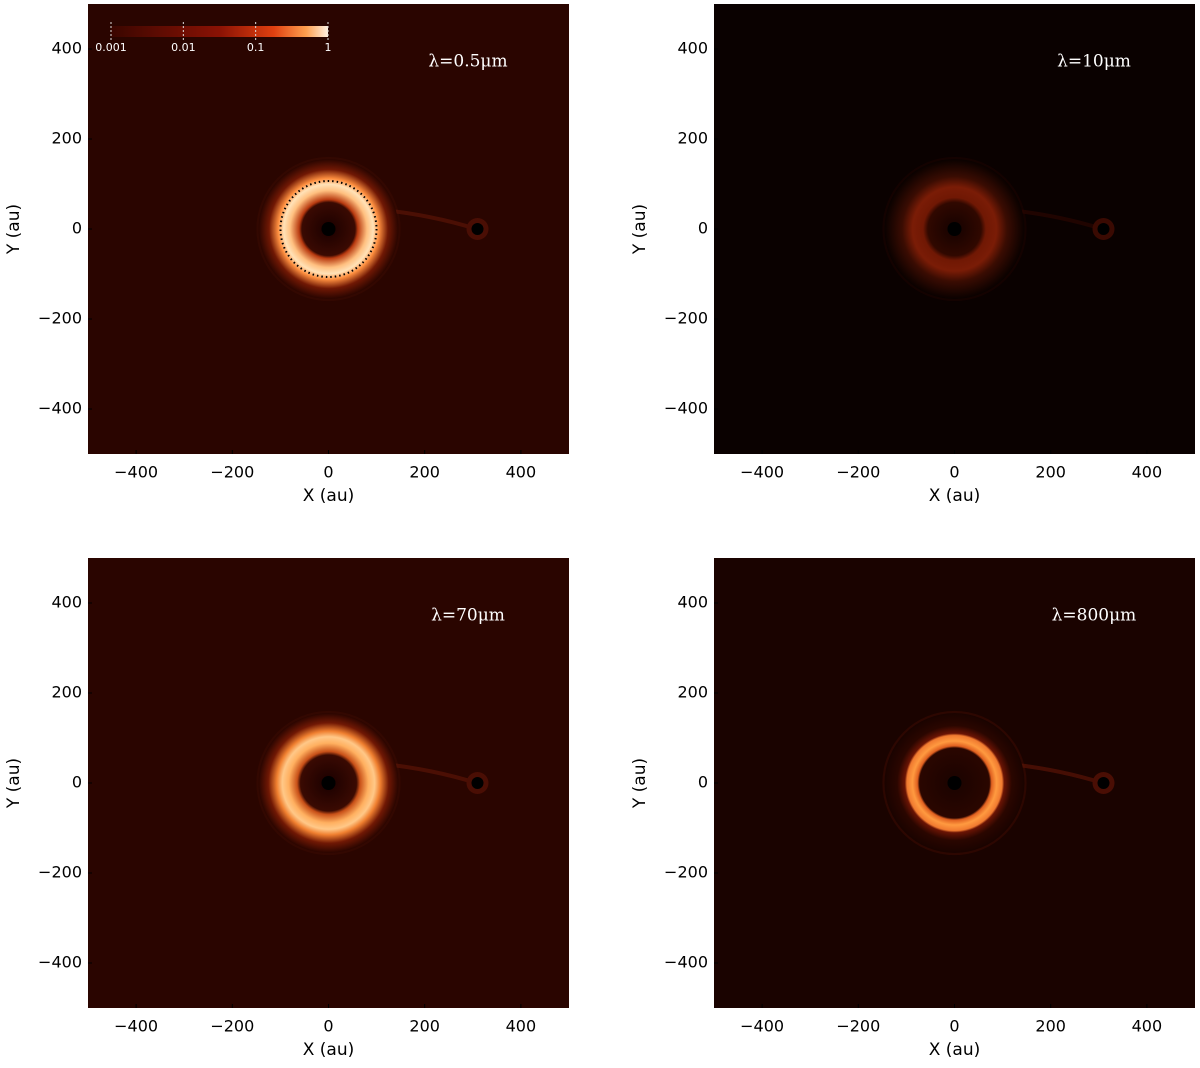 Image resolution: width=1200 pixels, height=1068 pixels. What do you see at coordinates (111, 47) in the screenshot?
I see `colorbar-tick-label: 0.001` at bounding box center [111, 47].